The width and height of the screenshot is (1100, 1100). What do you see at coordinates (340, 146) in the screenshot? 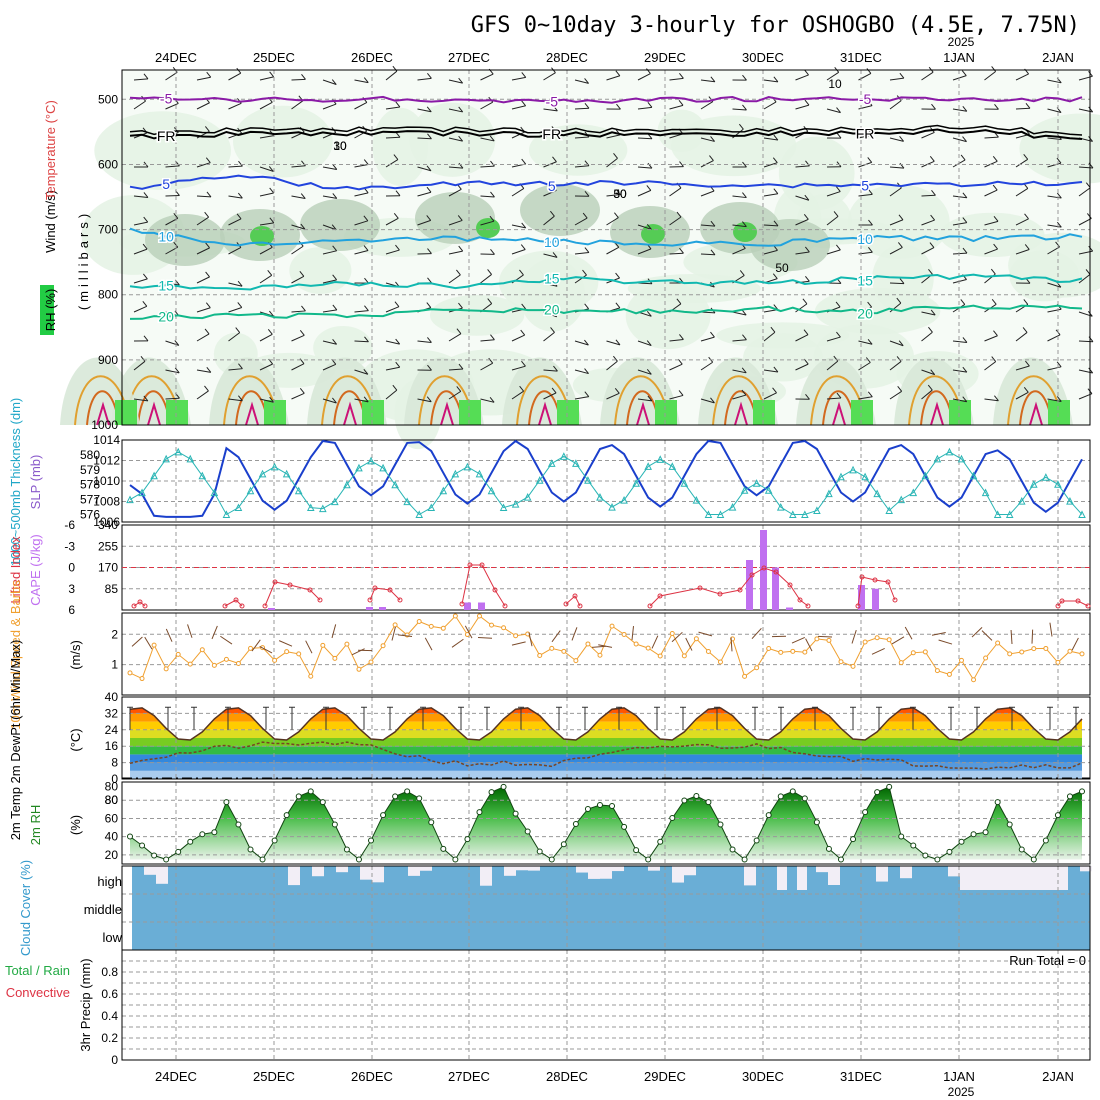
I see `rh-contour-label: 30` at bounding box center [340, 146].